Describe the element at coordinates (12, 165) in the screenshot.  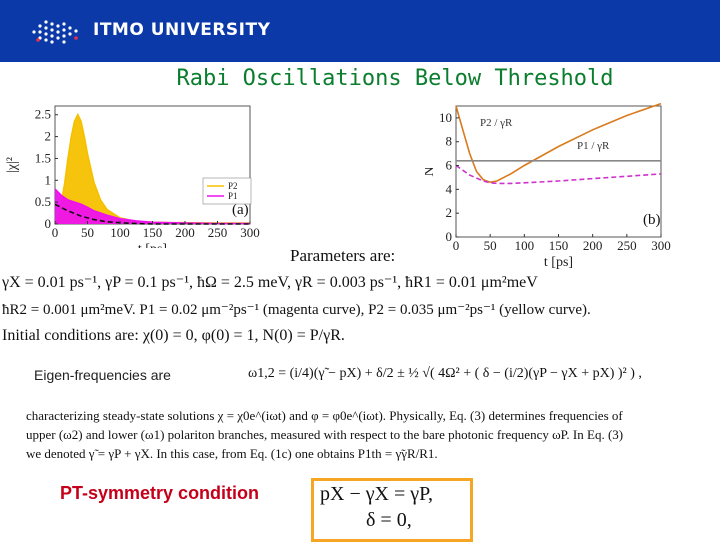
I see `y-axis-label: |χ|²` at that location.